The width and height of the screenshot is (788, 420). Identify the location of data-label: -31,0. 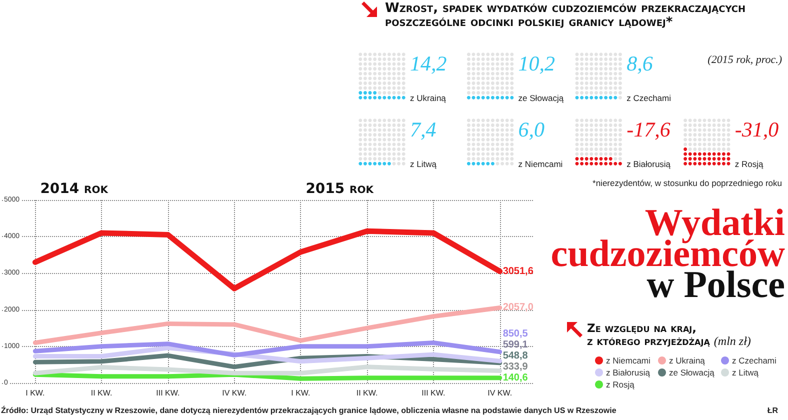
(757, 130).